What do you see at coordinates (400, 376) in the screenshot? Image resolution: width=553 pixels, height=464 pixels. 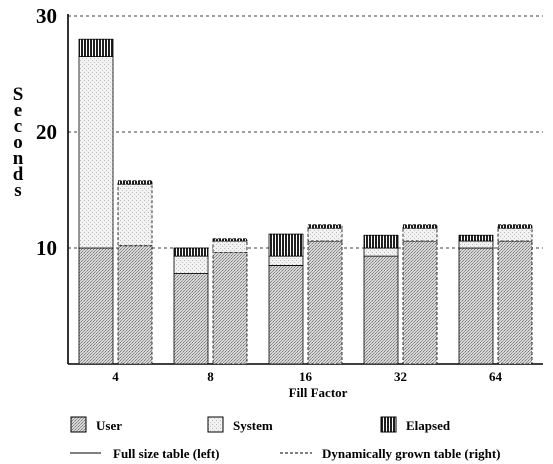 I see `x-tick-label-32: 32` at bounding box center [400, 376].